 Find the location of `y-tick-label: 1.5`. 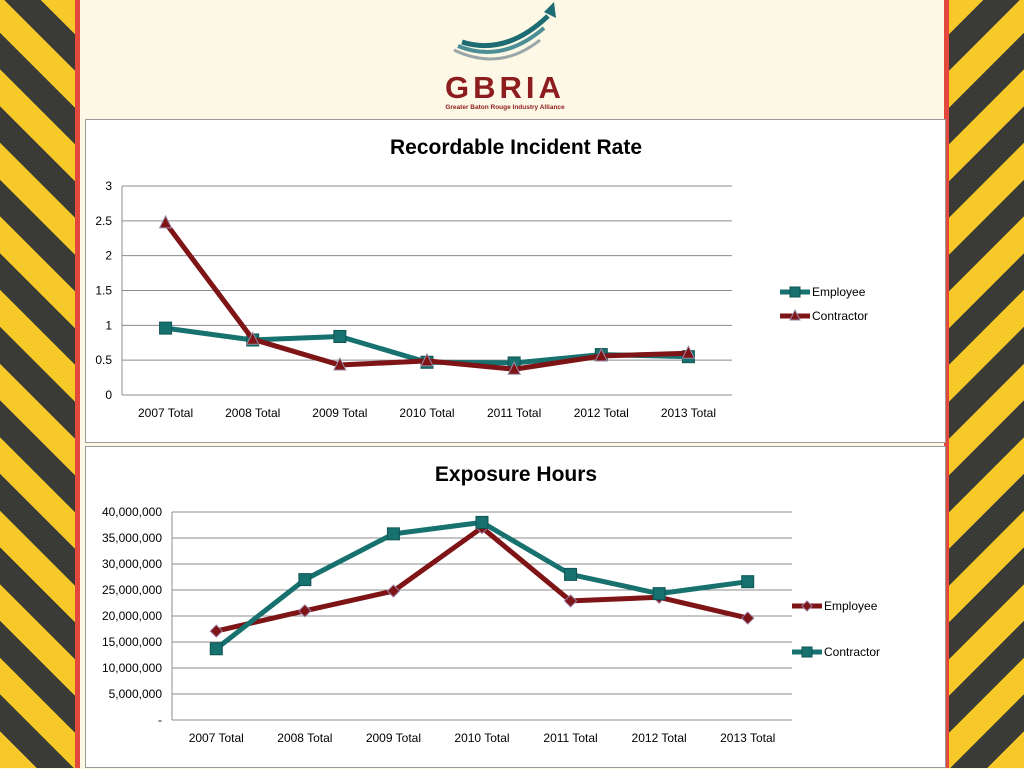

y-tick-label: 1.5 is located at coordinates (103, 291).